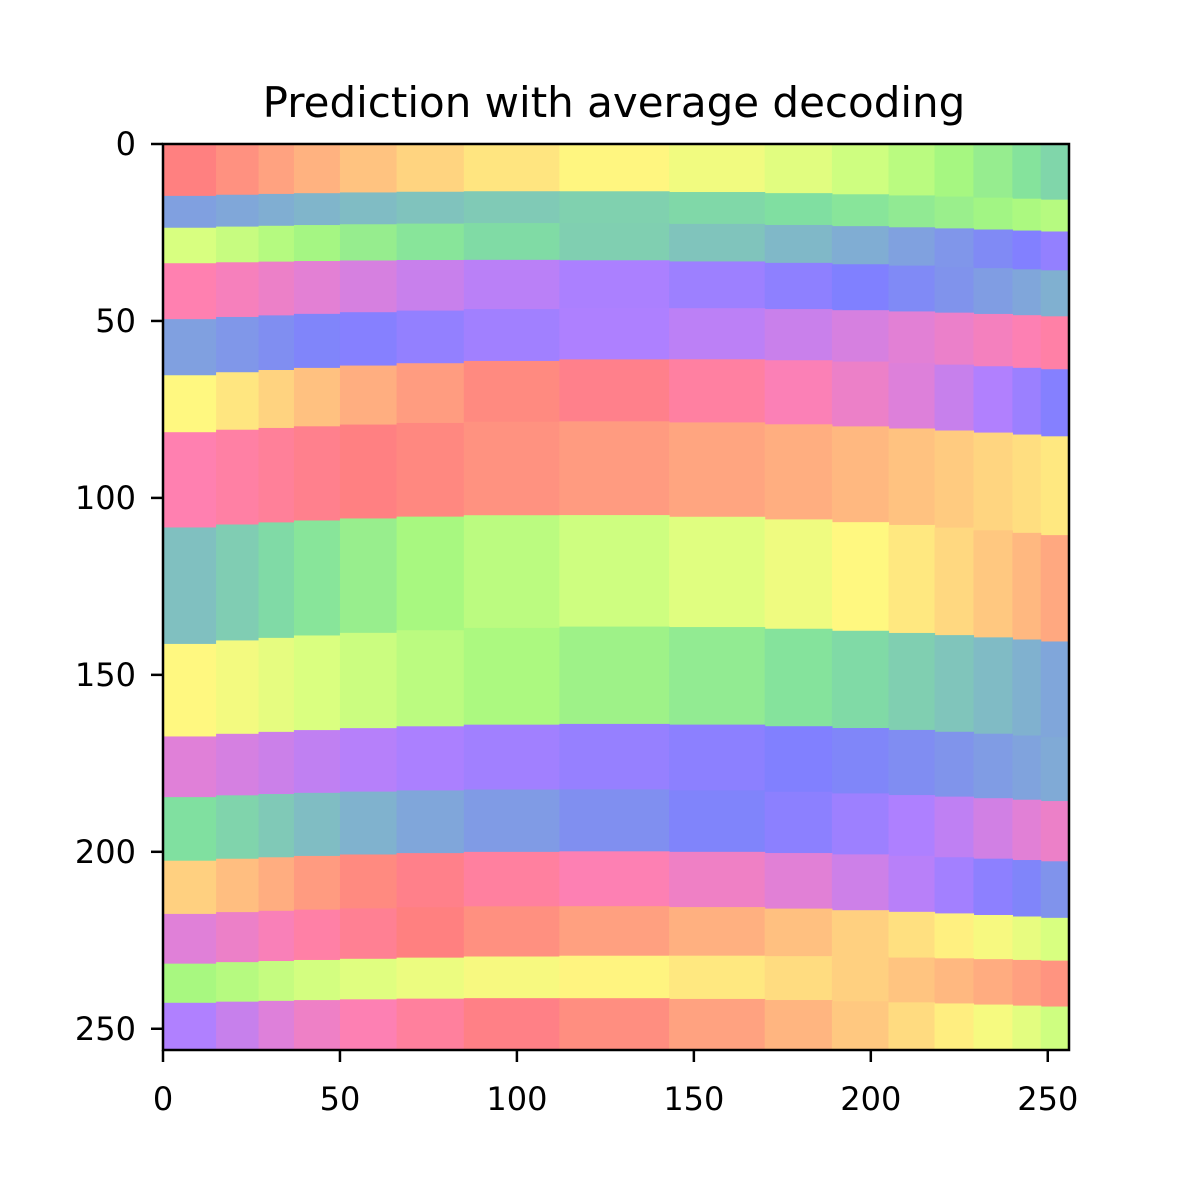 This screenshot has width=1200, height=1200. I want to click on x-axis: 0 50 100 150 200 250, so click(615, 1084).